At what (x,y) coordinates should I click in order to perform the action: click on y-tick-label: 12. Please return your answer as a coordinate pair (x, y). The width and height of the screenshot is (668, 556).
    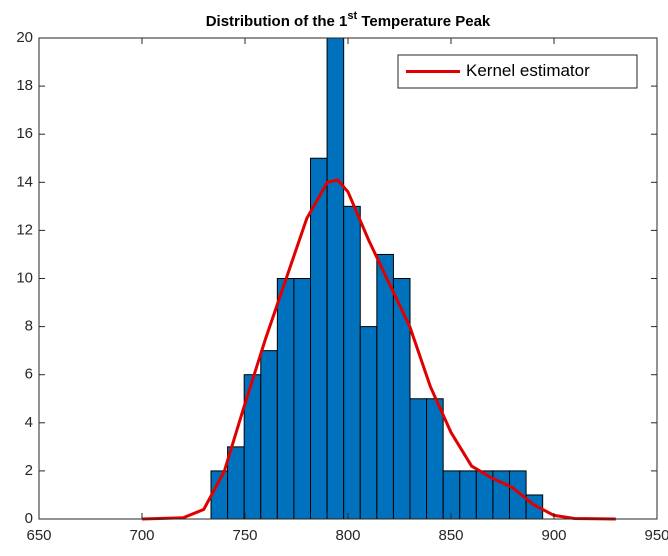
    Looking at the image, I should click on (24, 229).